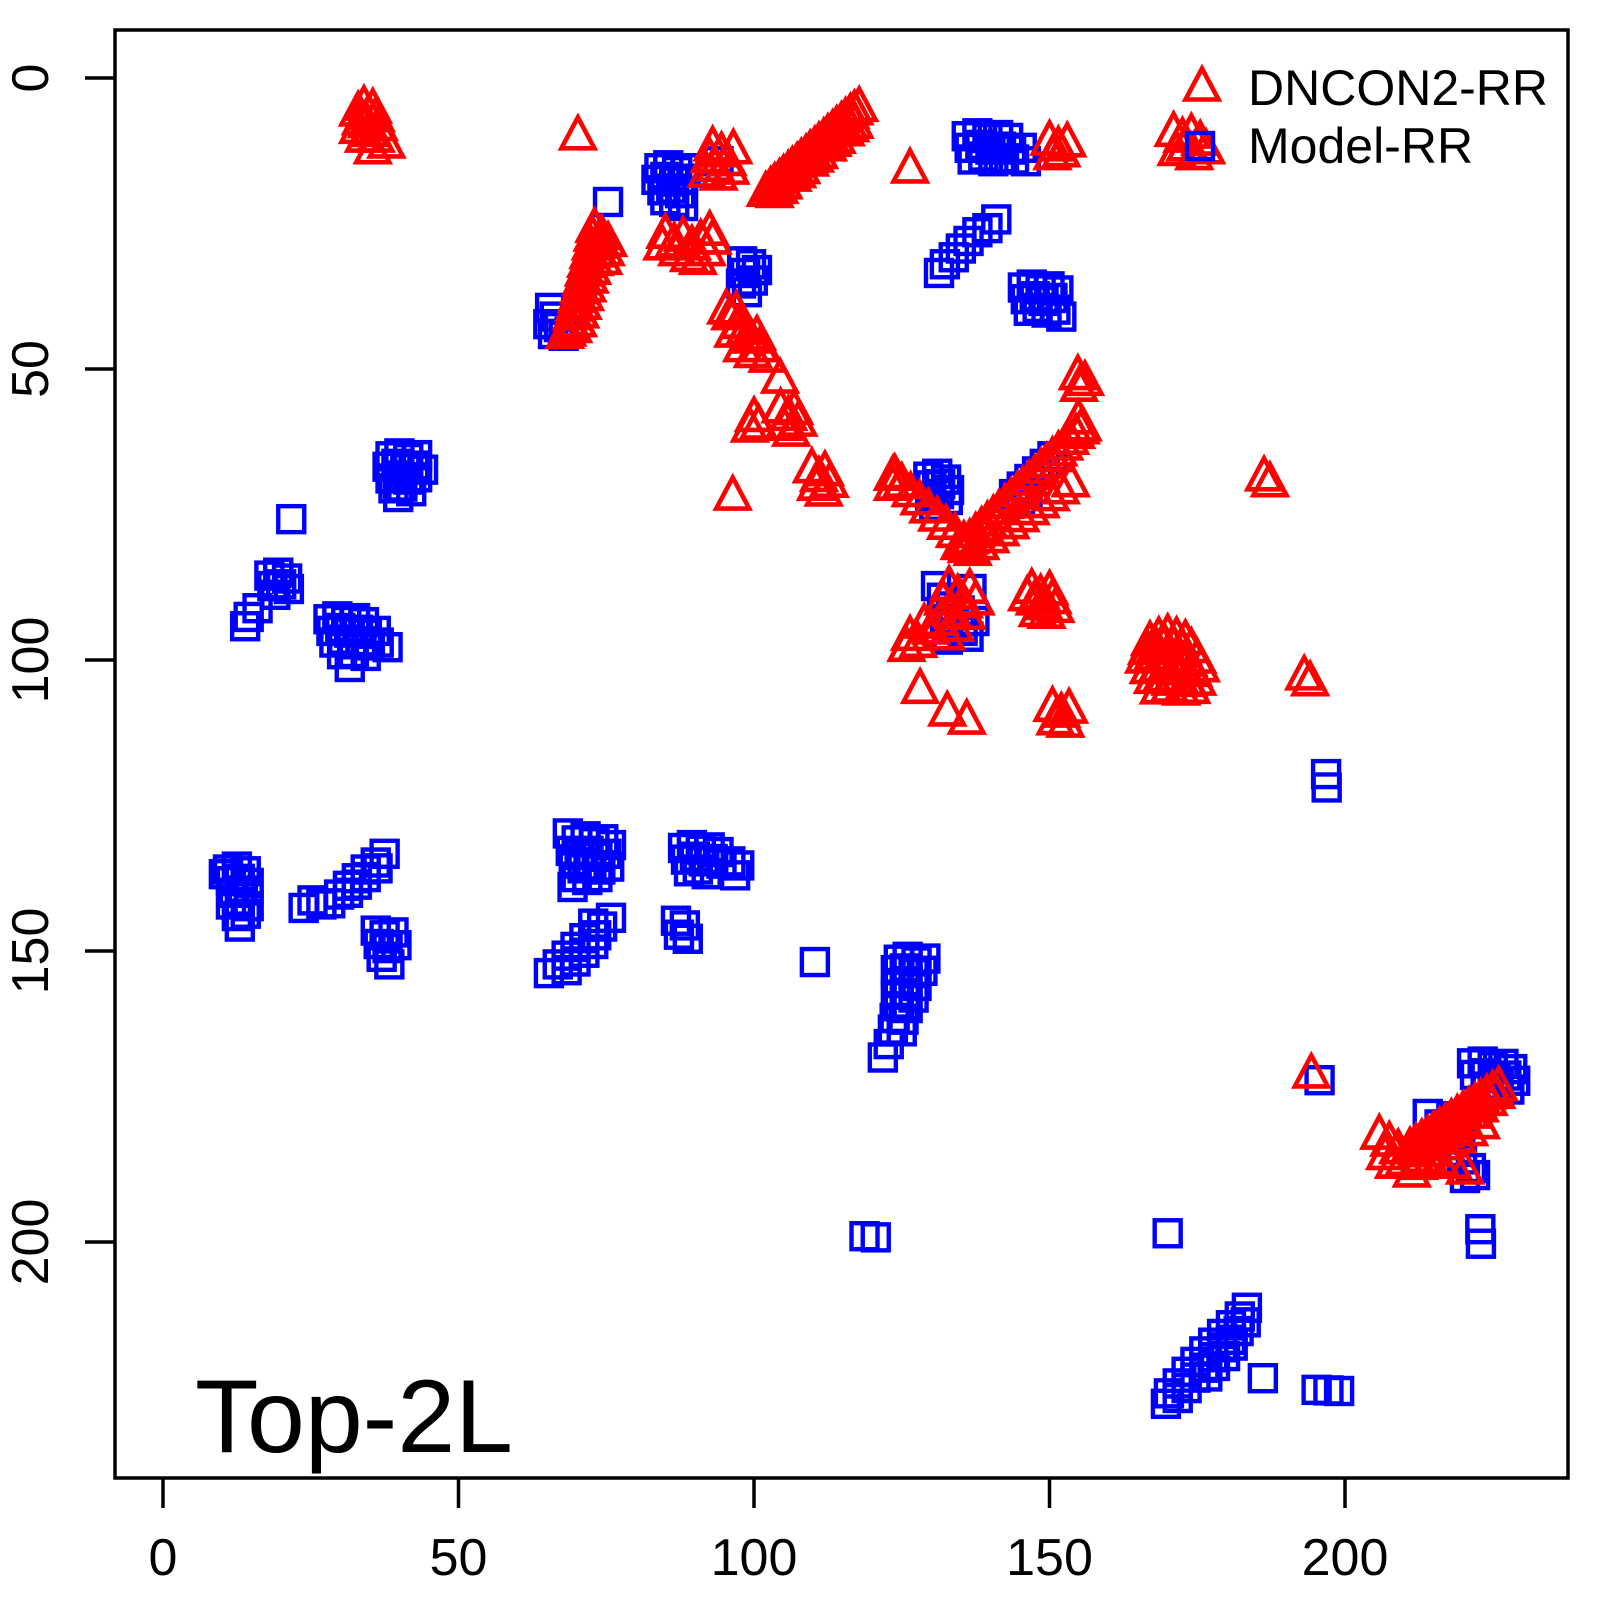  I want to click on y-tick-label: 0, so click(31, 78).